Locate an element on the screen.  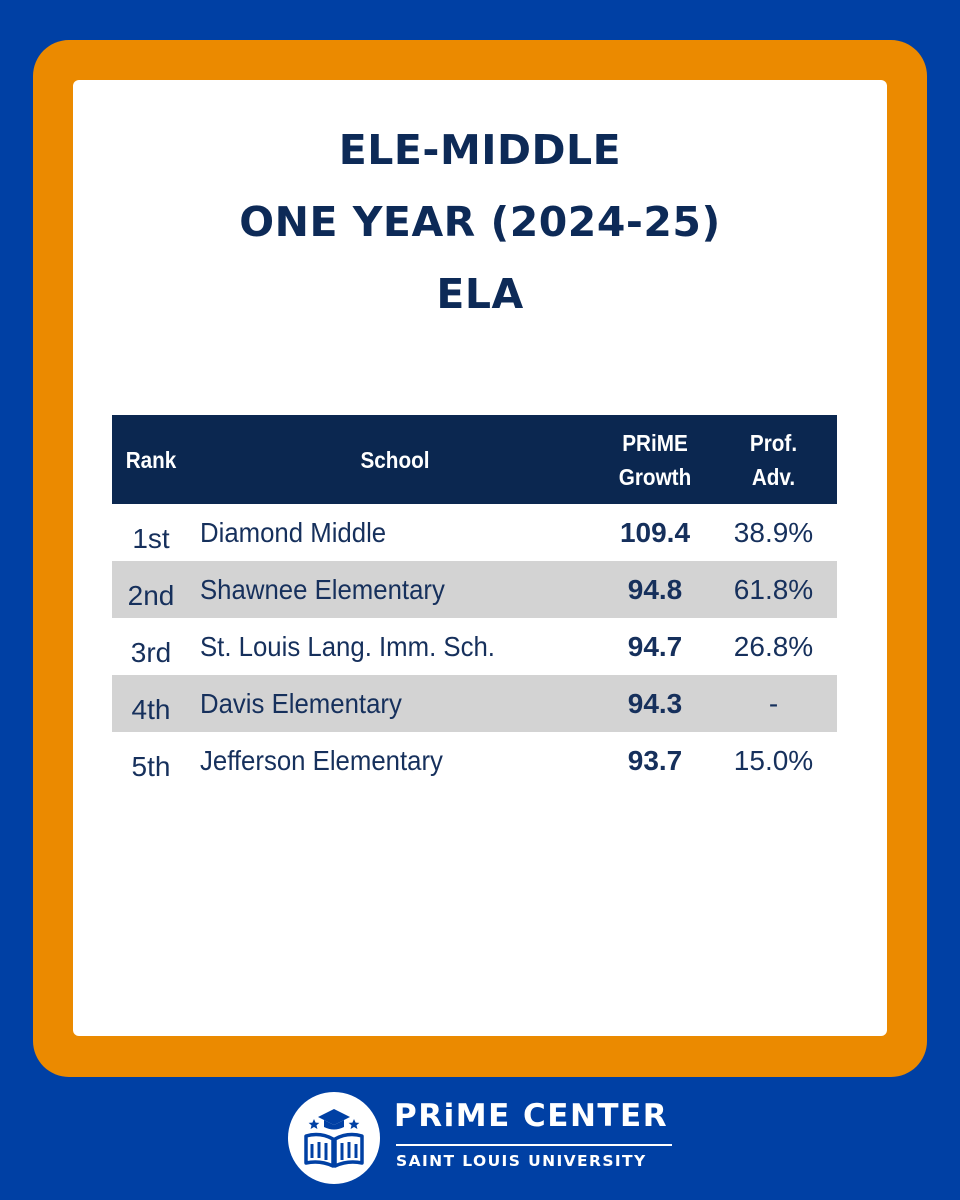
row-prof-adv: 15.0% is located at coordinates (773, 760).